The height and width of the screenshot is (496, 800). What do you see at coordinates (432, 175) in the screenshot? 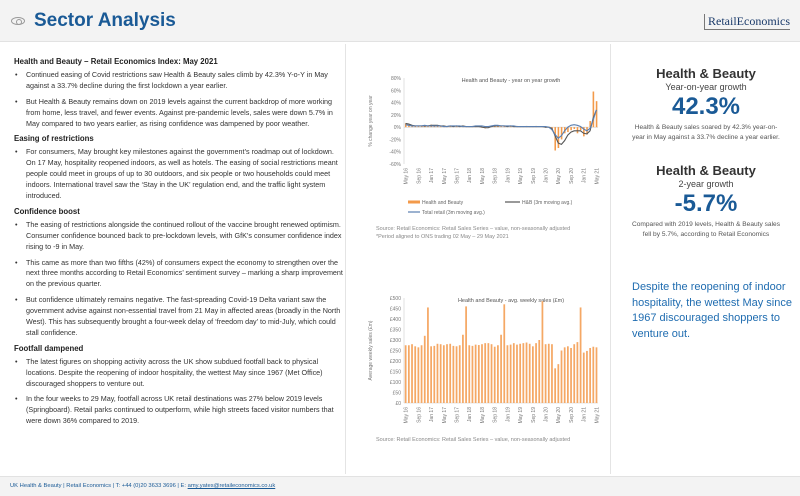
I see `x-tick-label: Jan 17` at bounding box center [432, 175].